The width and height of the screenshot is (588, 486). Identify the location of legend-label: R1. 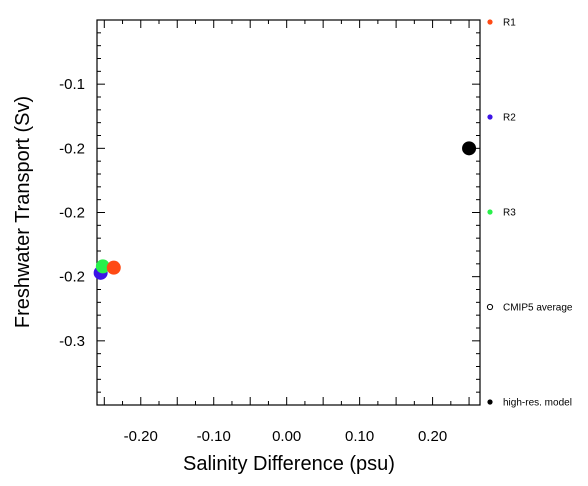
(509, 23).